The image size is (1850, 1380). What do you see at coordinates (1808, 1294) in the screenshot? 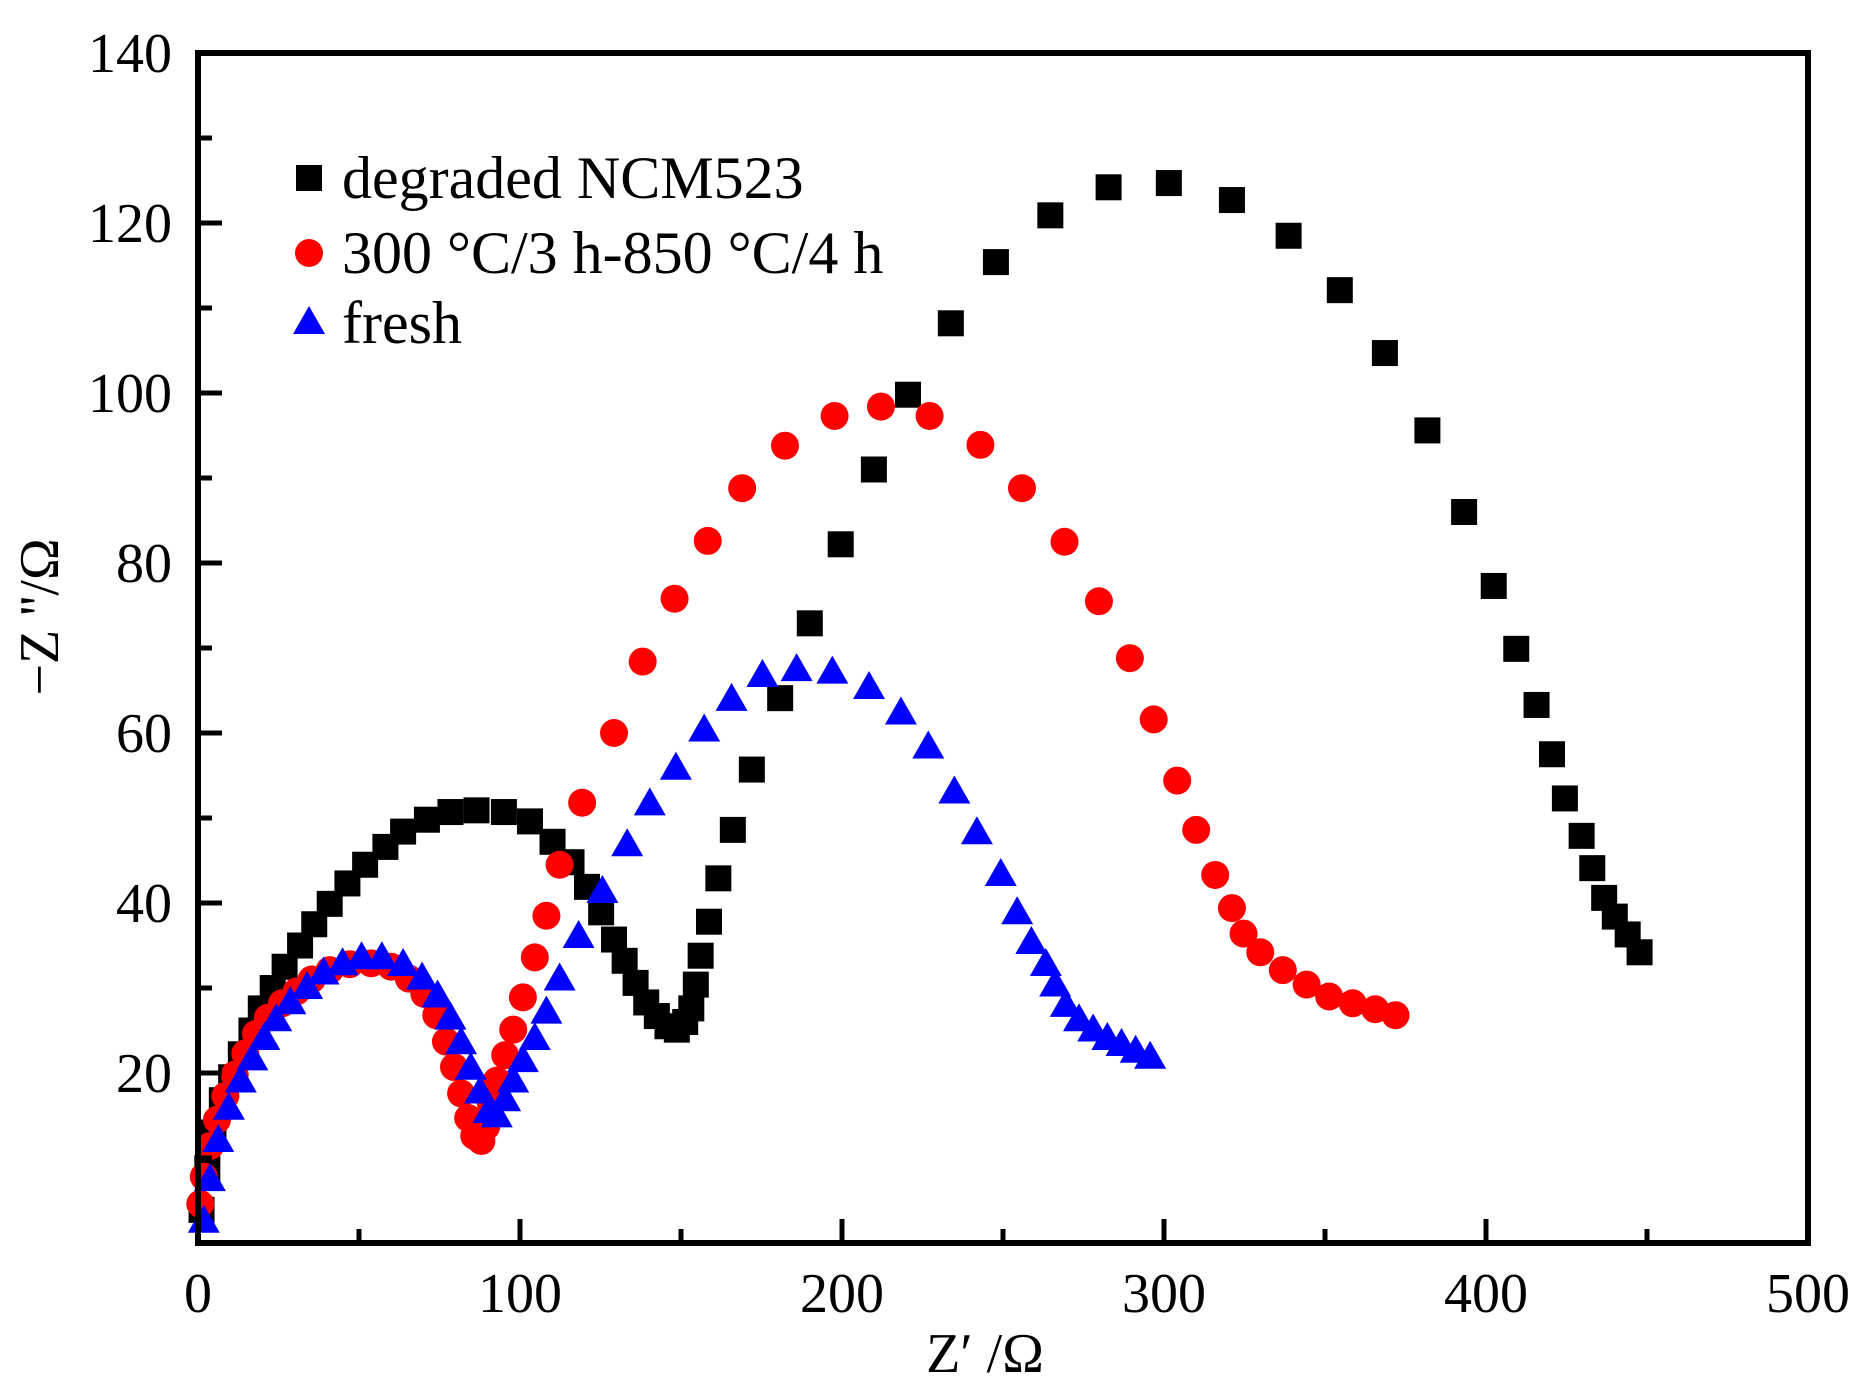
I see `x-tick-label: 500` at bounding box center [1808, 1294].